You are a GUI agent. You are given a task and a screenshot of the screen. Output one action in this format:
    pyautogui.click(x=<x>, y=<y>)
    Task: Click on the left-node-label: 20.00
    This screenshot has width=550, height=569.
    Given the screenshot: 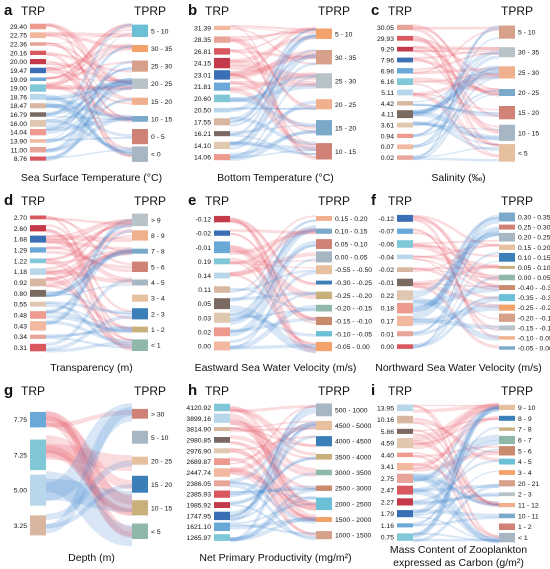 What is the action you would take?
    pyautogui.click(x=18, y=62)
    